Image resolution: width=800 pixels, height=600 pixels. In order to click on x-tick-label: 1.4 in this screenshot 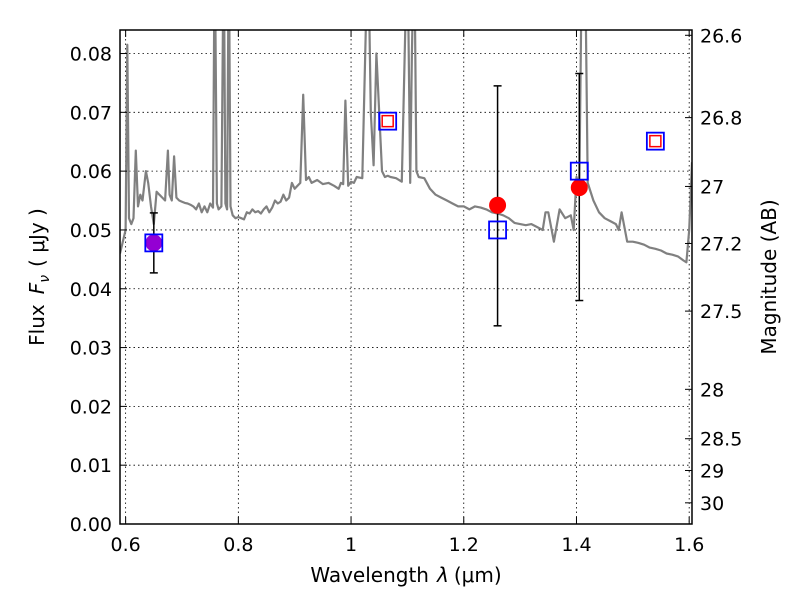, I will do `click(576, 545)`.